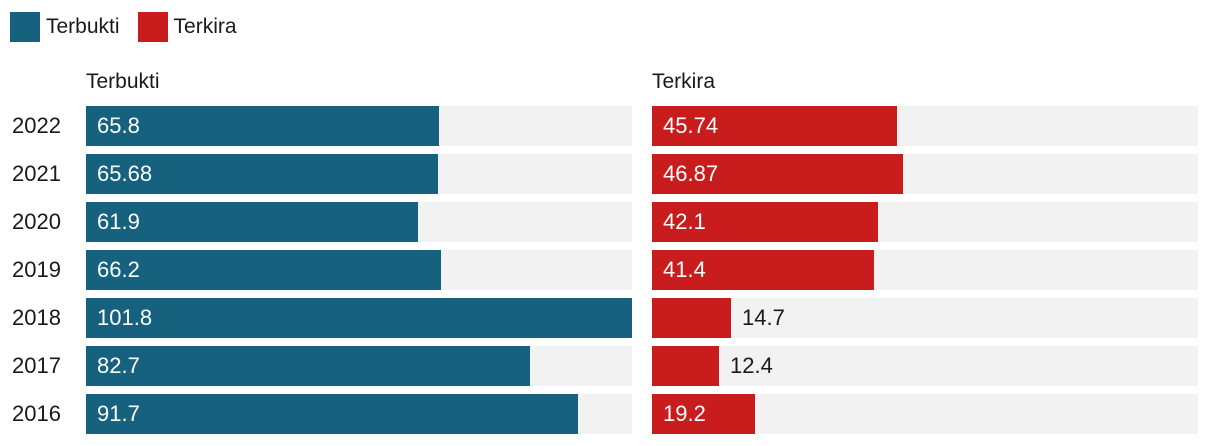 Image resolution: width=1220 pixels, height=446 pixels. Describe the element at coordinates (691, 173) in the screenshot. I see `data-label-terkira-2021: 46.87` at that location.